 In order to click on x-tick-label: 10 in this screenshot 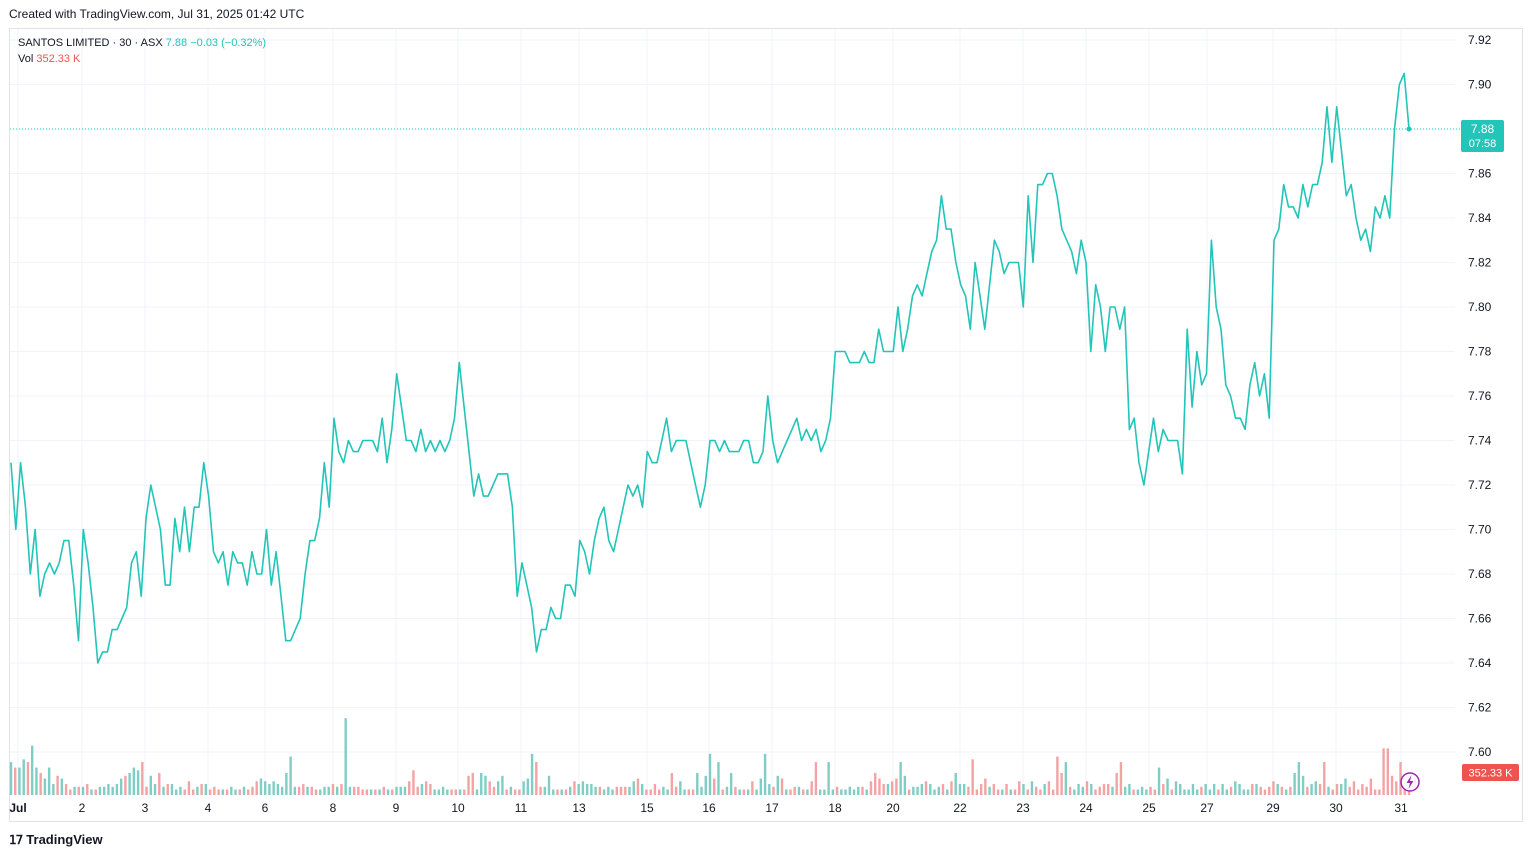, I will do `click(458, 808)`.